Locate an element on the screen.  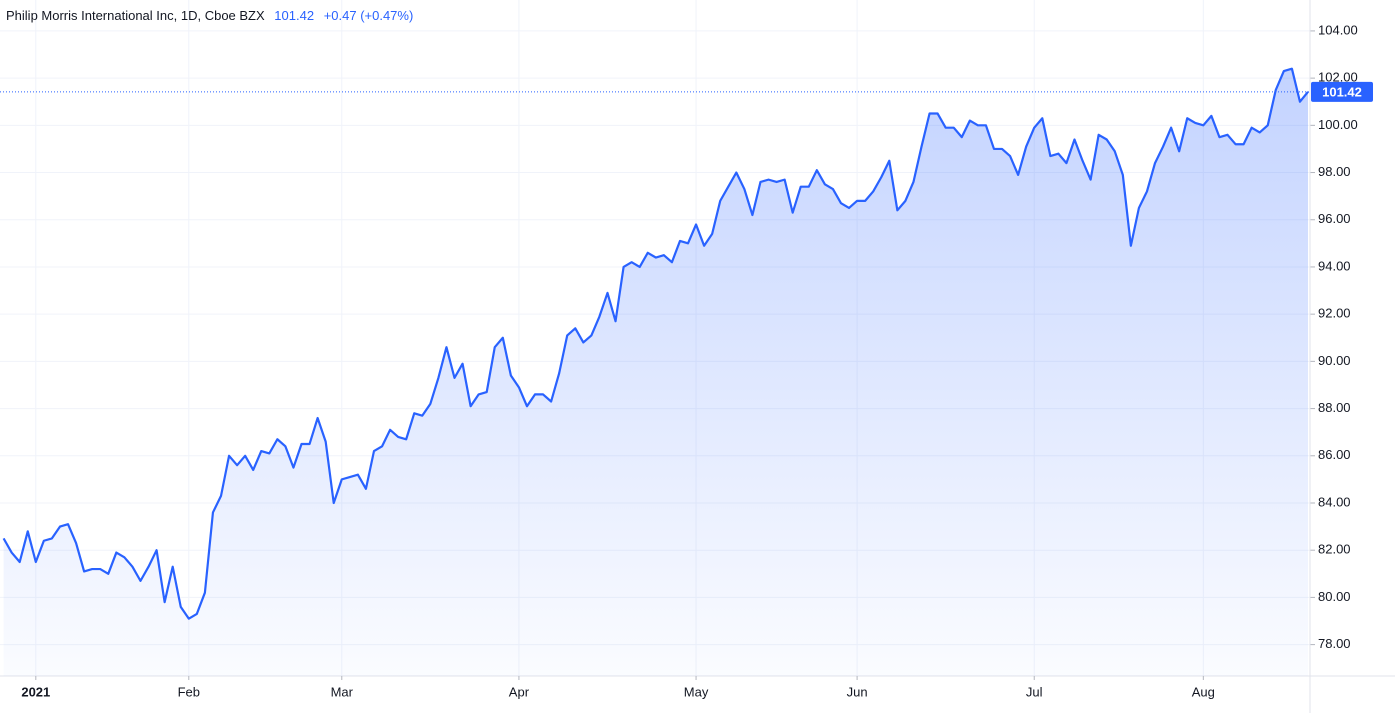
x-tick-label: Jul is located at coordinates (1034, 691).